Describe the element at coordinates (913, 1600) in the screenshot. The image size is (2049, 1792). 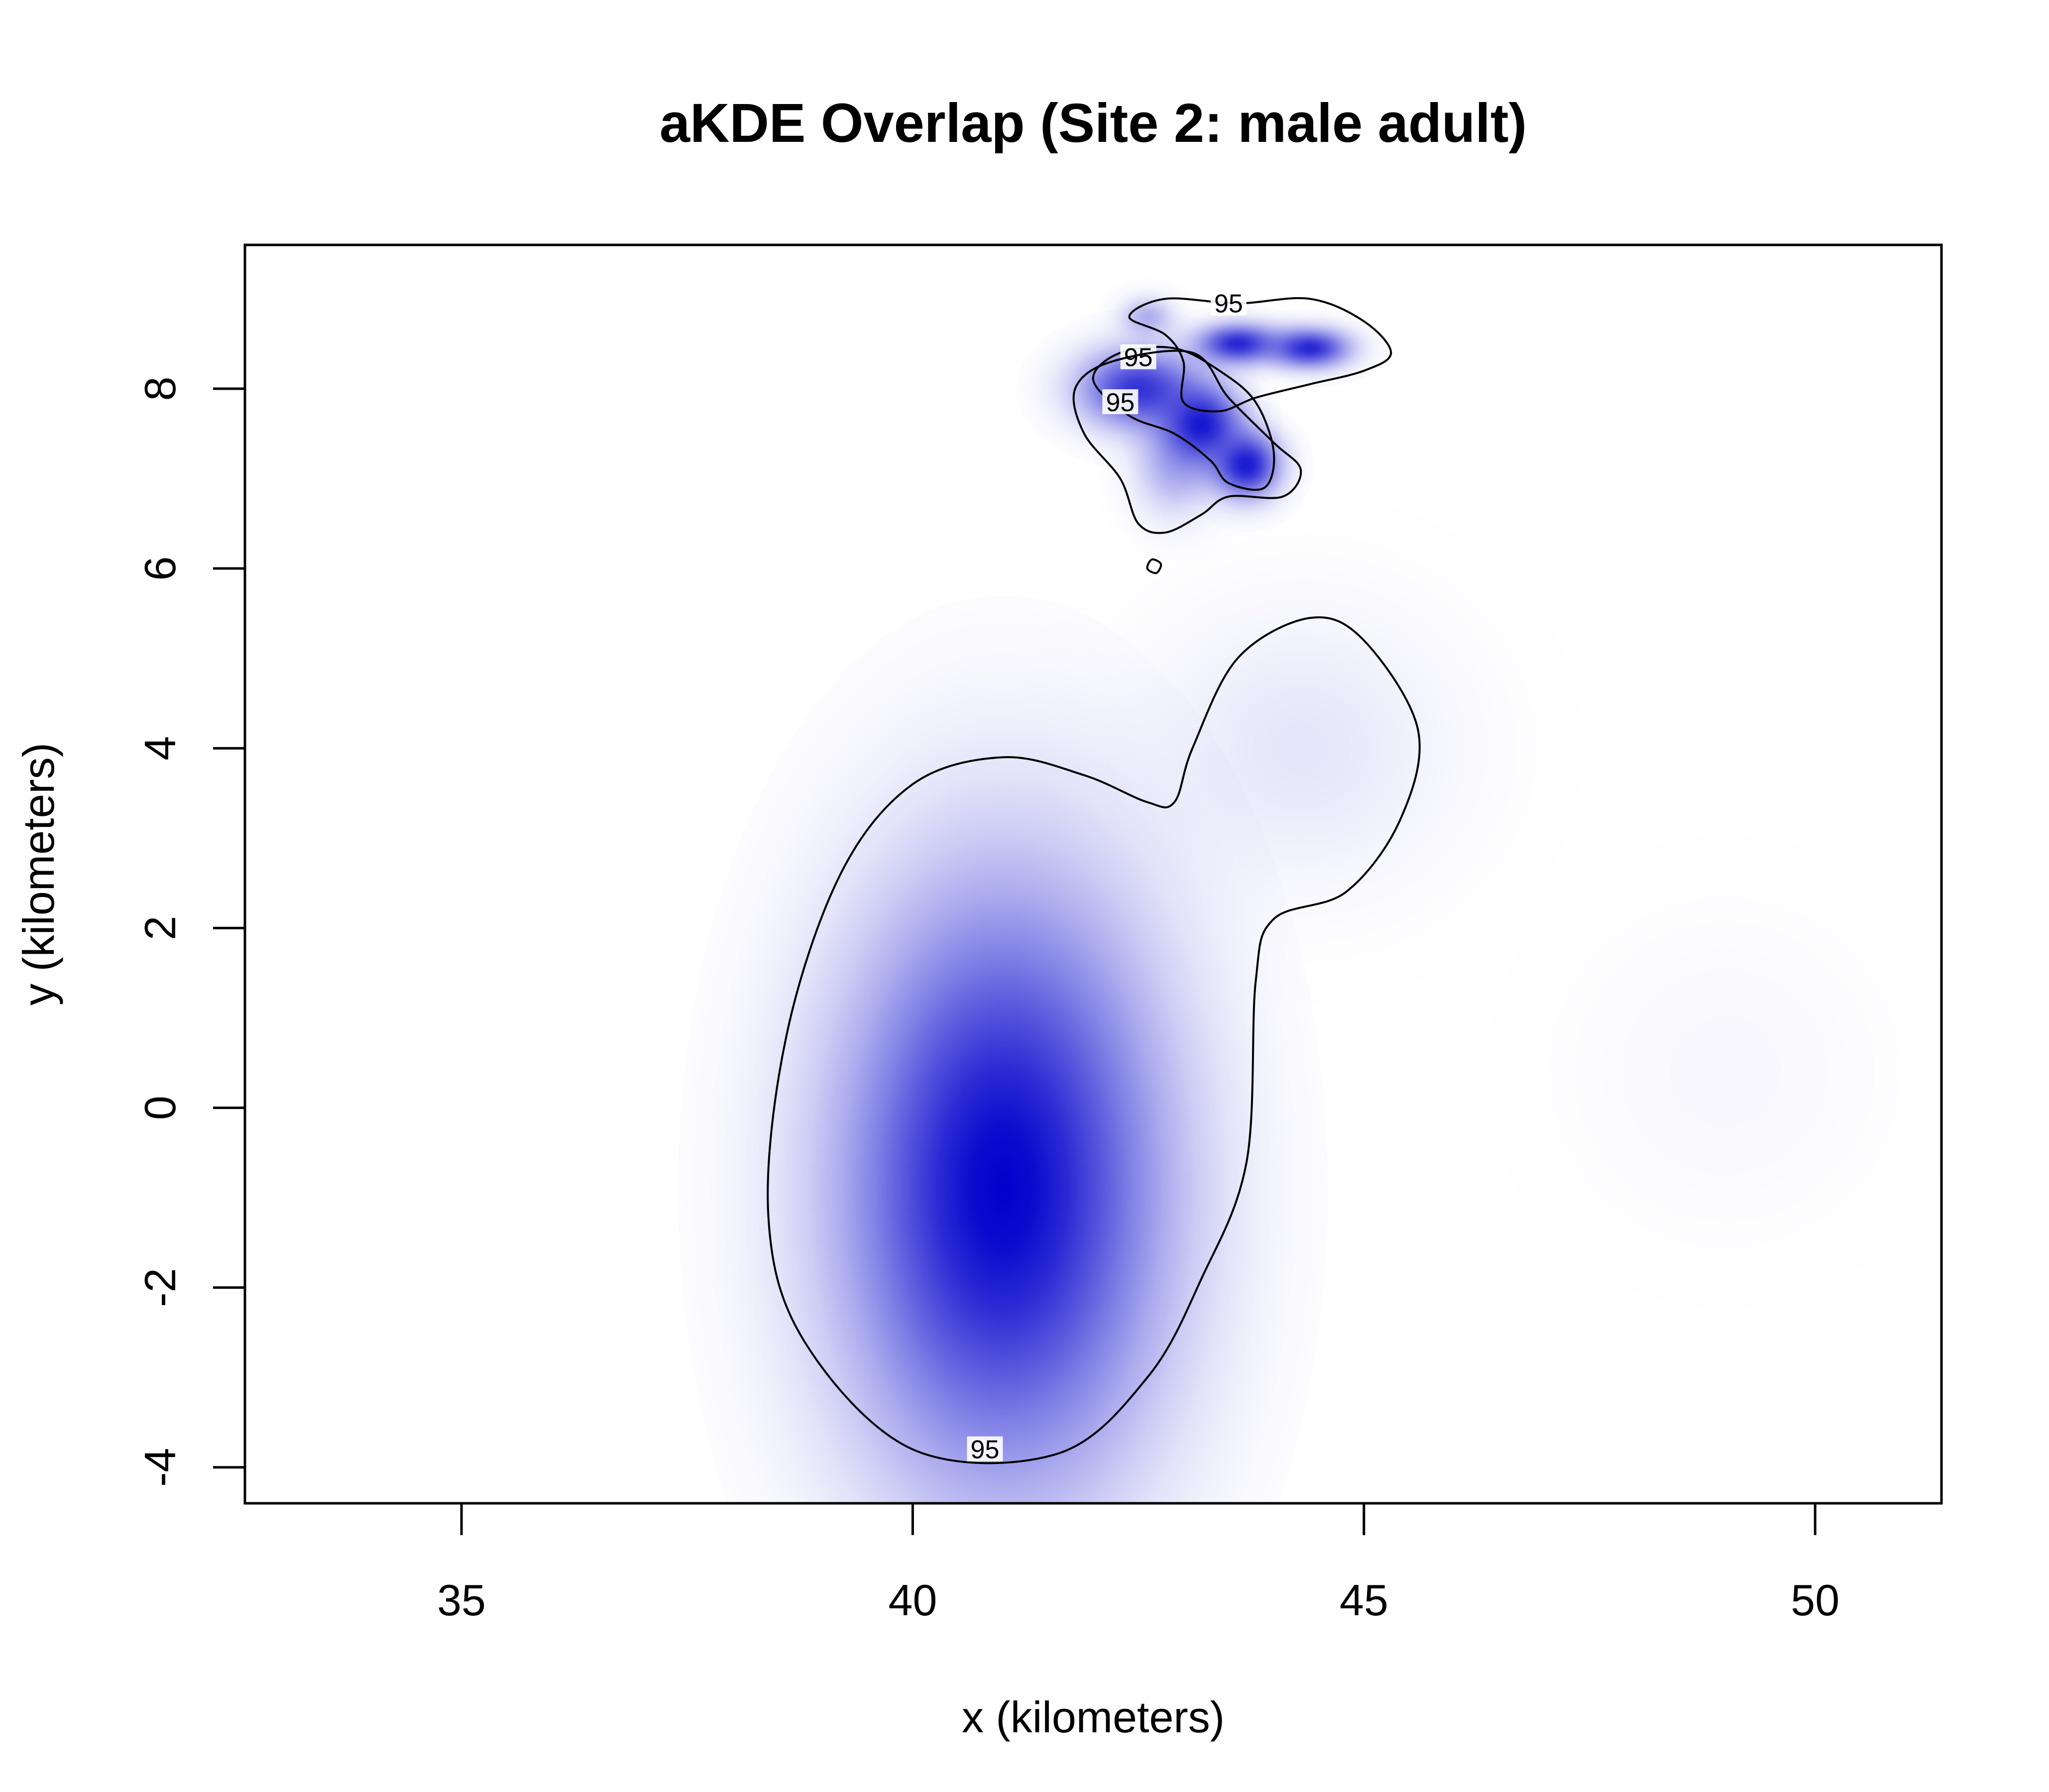
I see `x-tick-label: 40` at that location.